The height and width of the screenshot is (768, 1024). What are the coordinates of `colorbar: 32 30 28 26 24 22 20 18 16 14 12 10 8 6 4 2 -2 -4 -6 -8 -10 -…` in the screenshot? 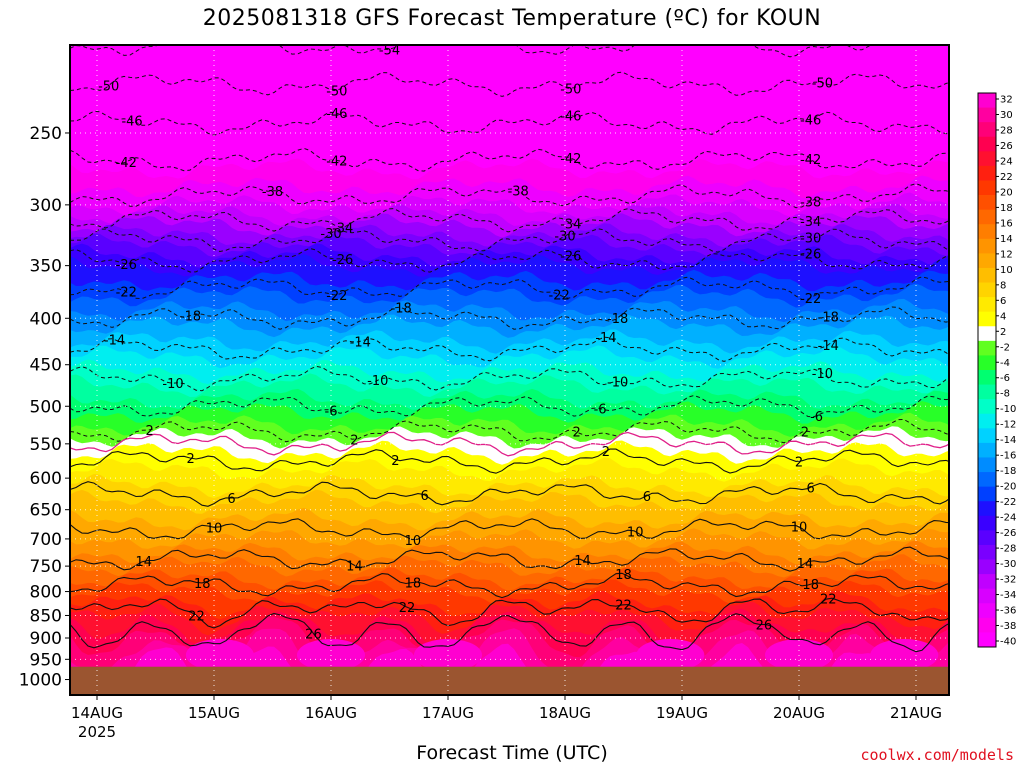 It's located at (996, 370).